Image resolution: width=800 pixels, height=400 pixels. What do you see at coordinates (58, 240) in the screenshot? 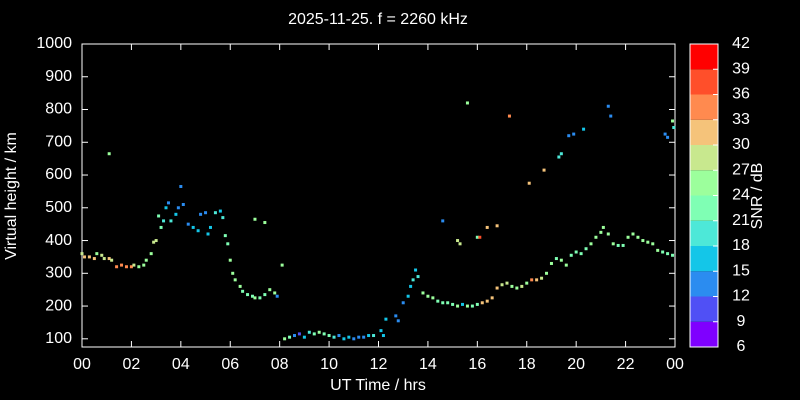
I see `y-tick-label: 400` at bounding box center [58, 240].